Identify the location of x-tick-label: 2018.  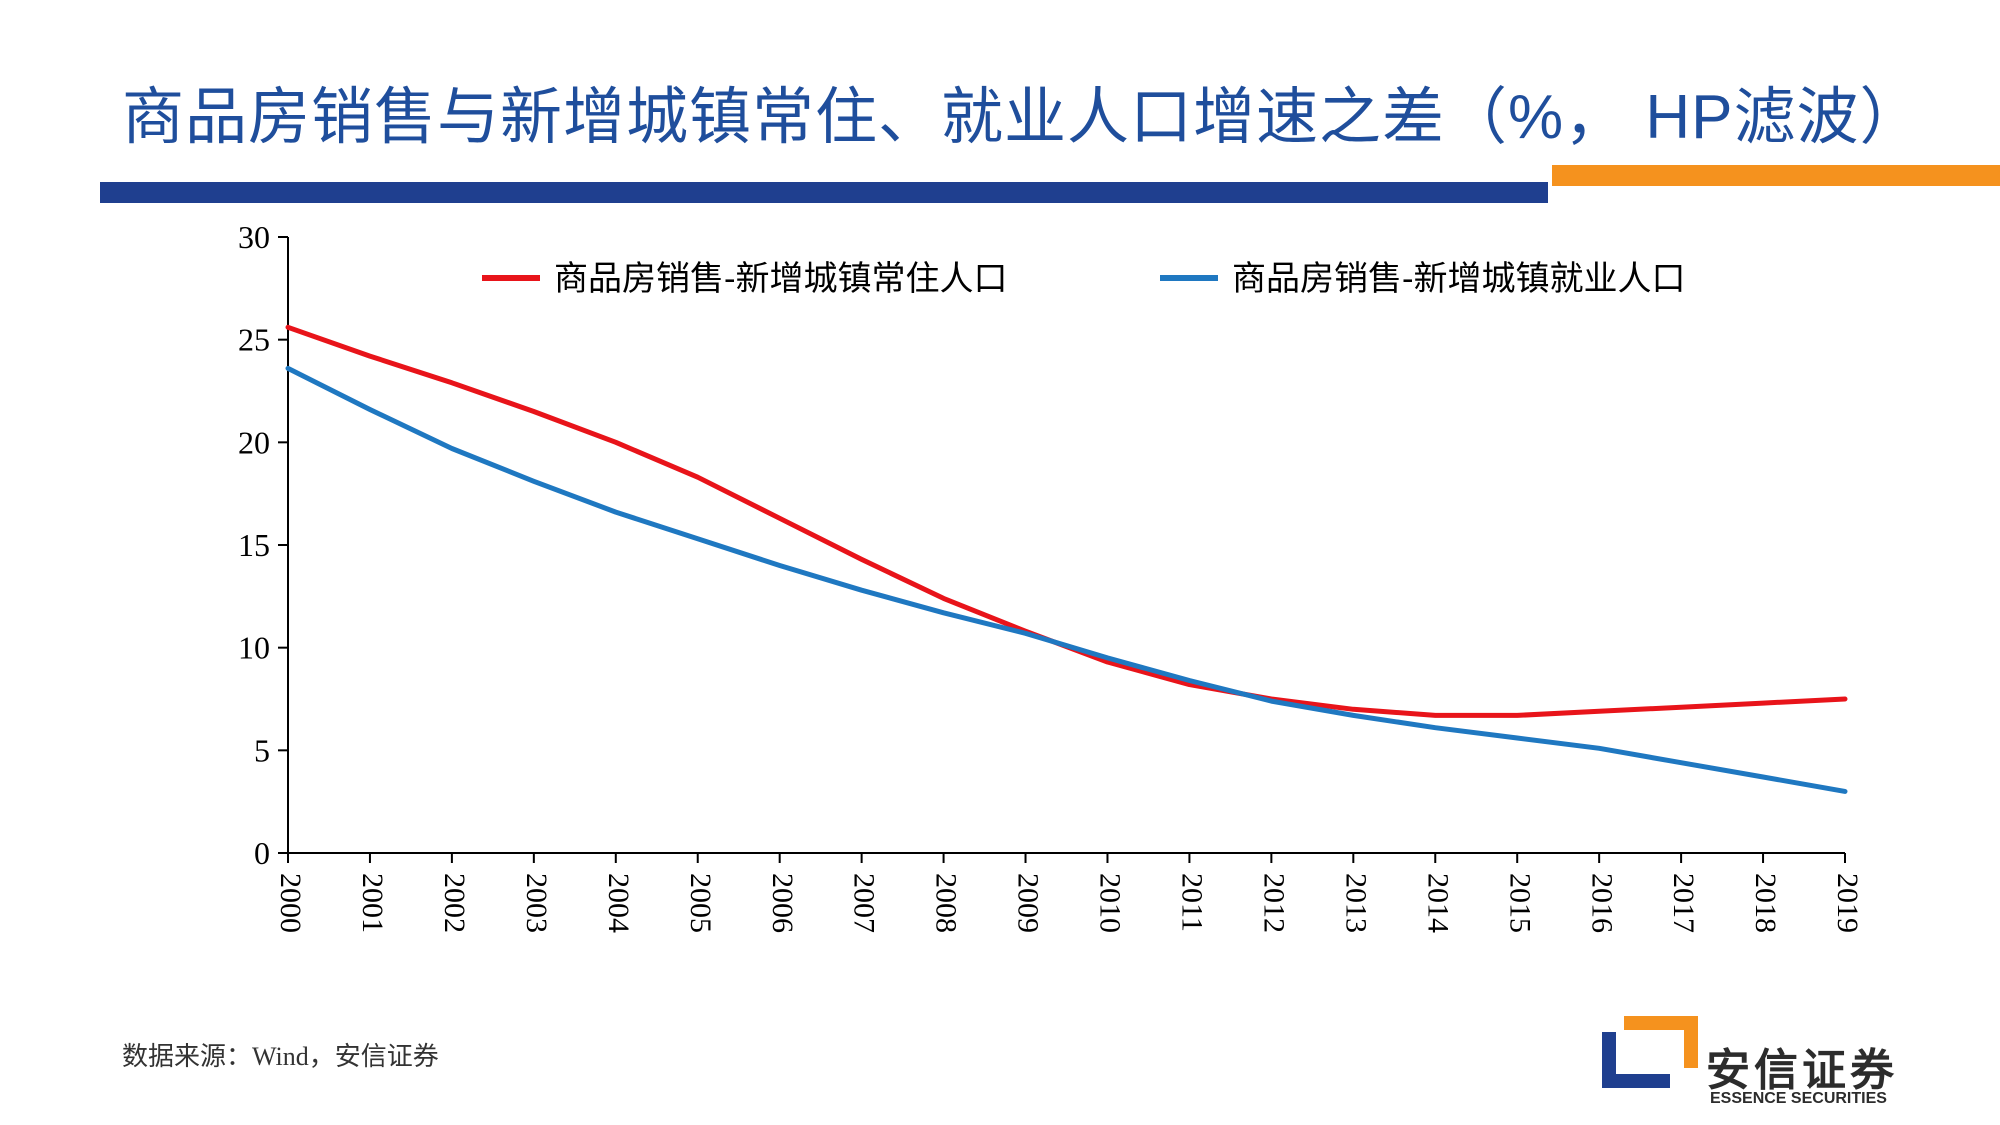
(1765, 903).